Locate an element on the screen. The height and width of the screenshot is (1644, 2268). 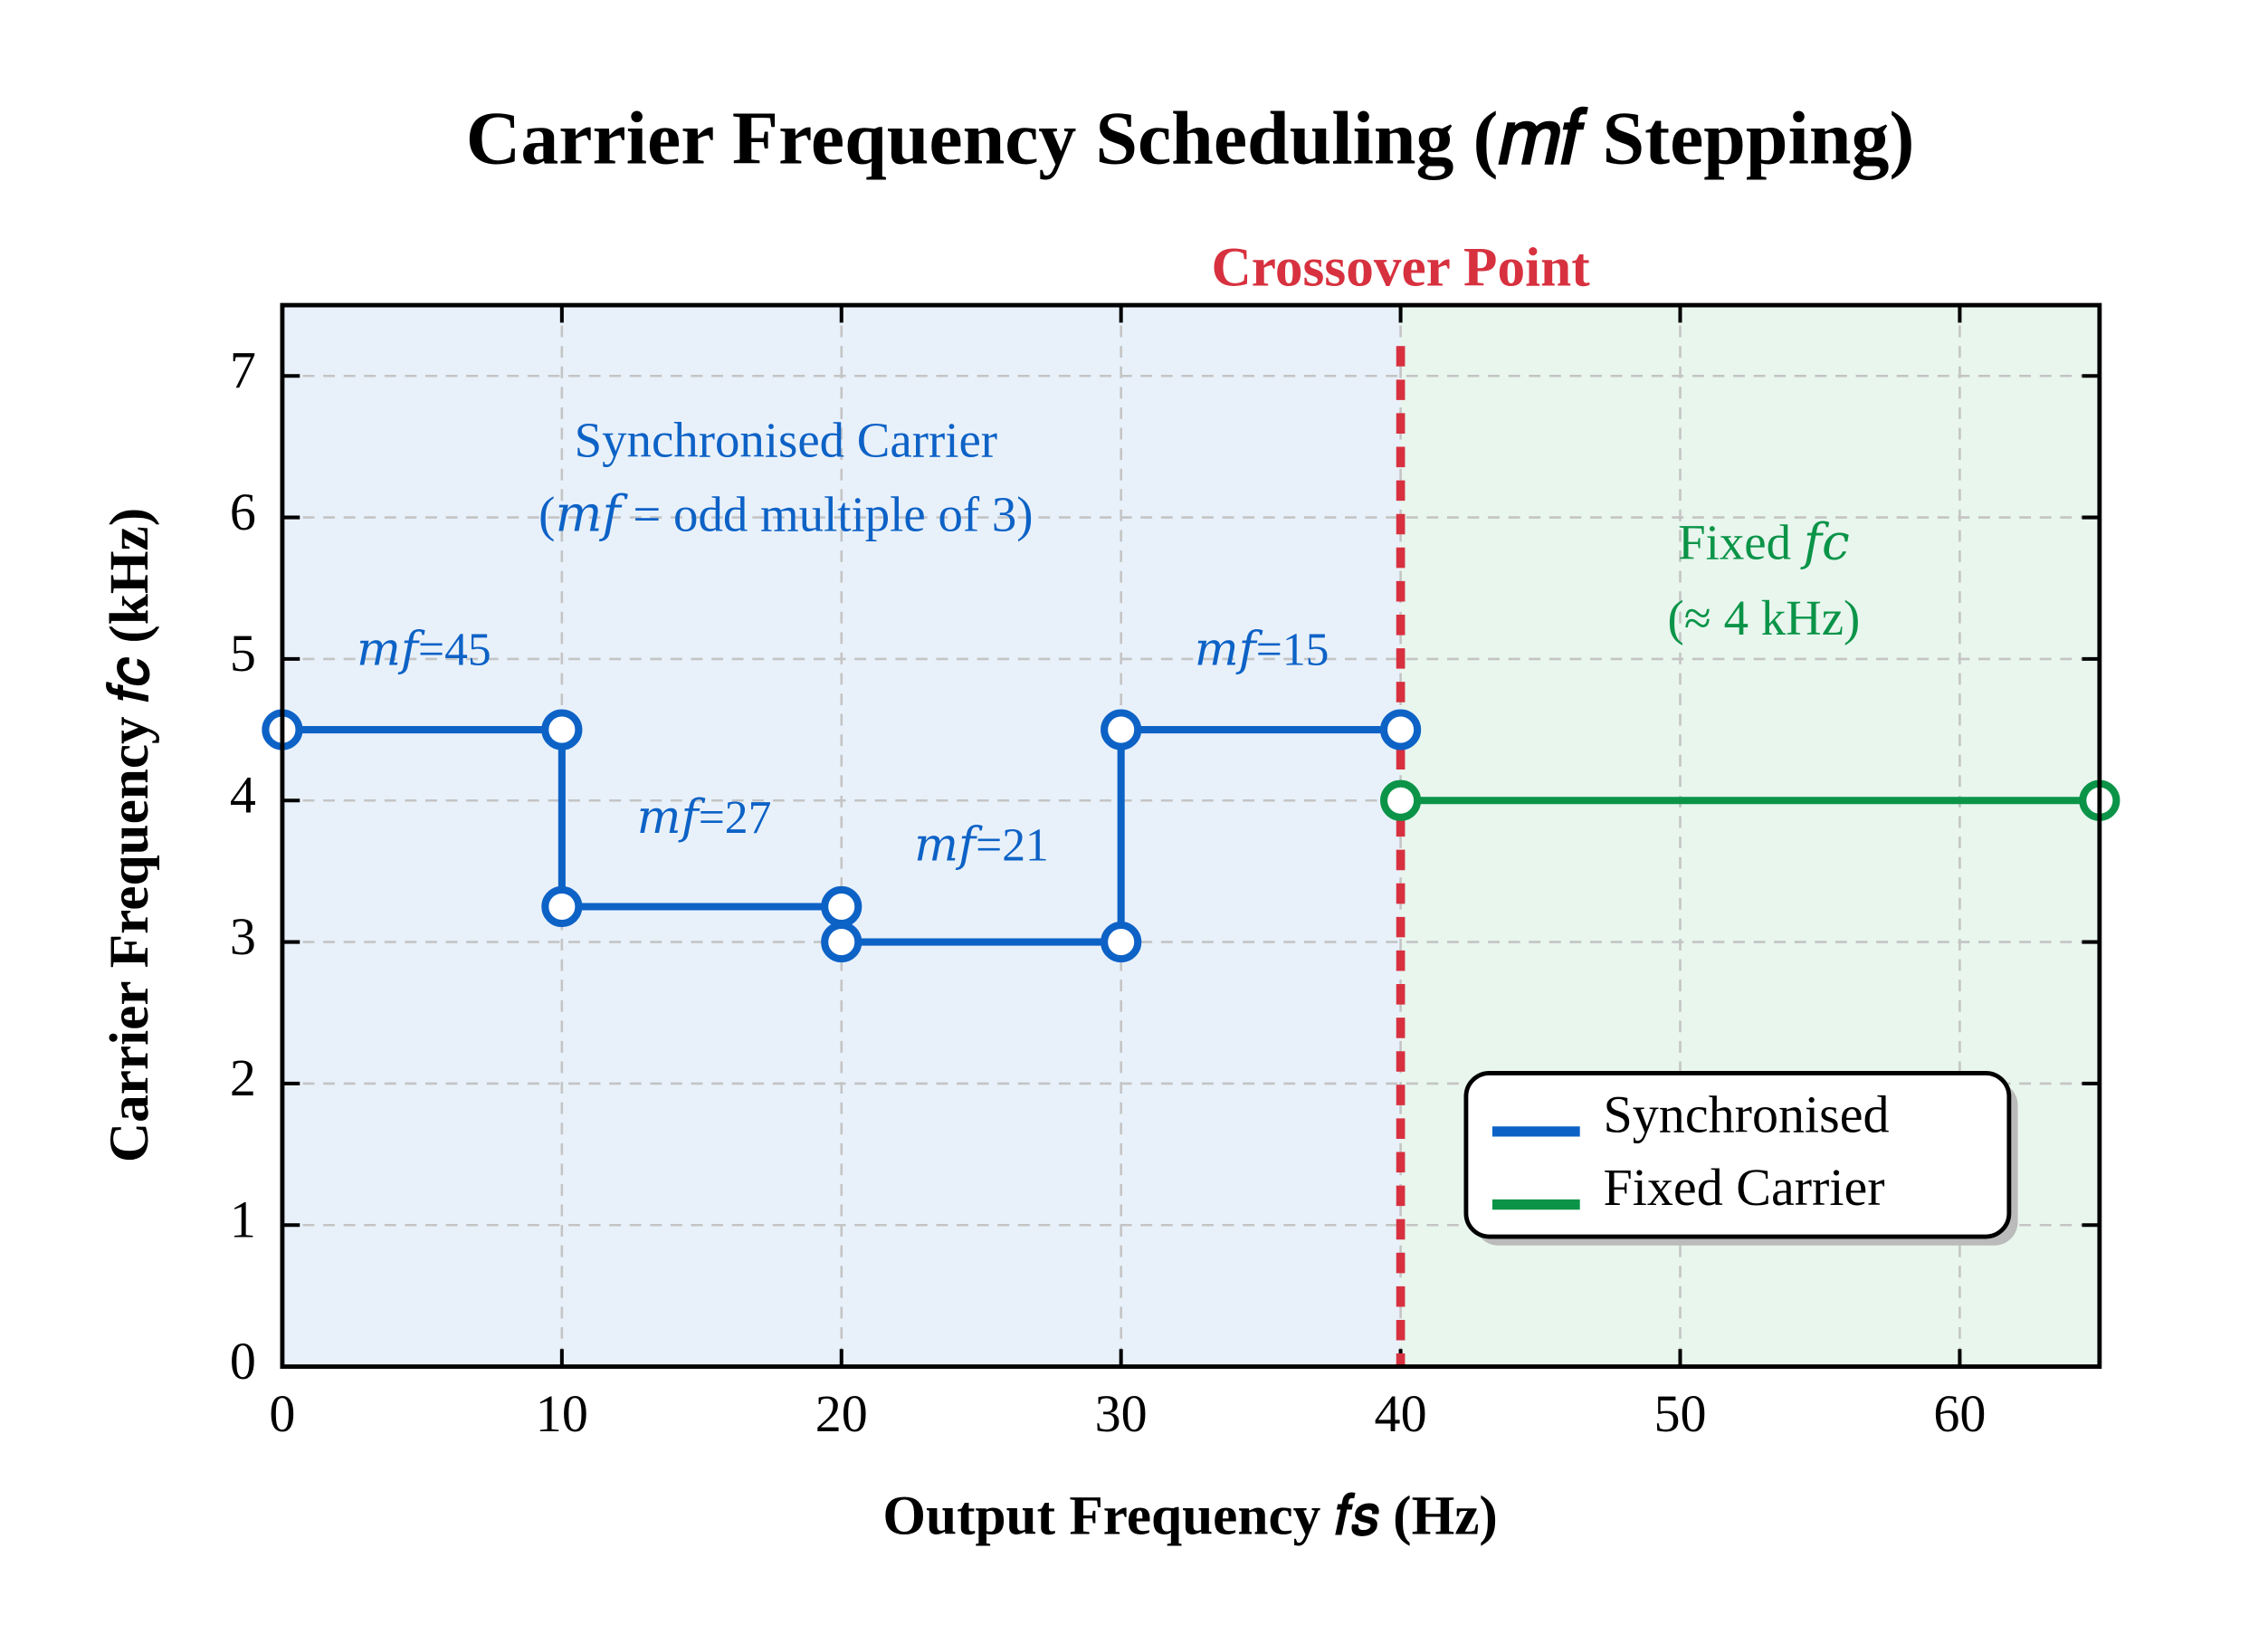
y-tick-label: 5 is located at coordinates (243, 654).